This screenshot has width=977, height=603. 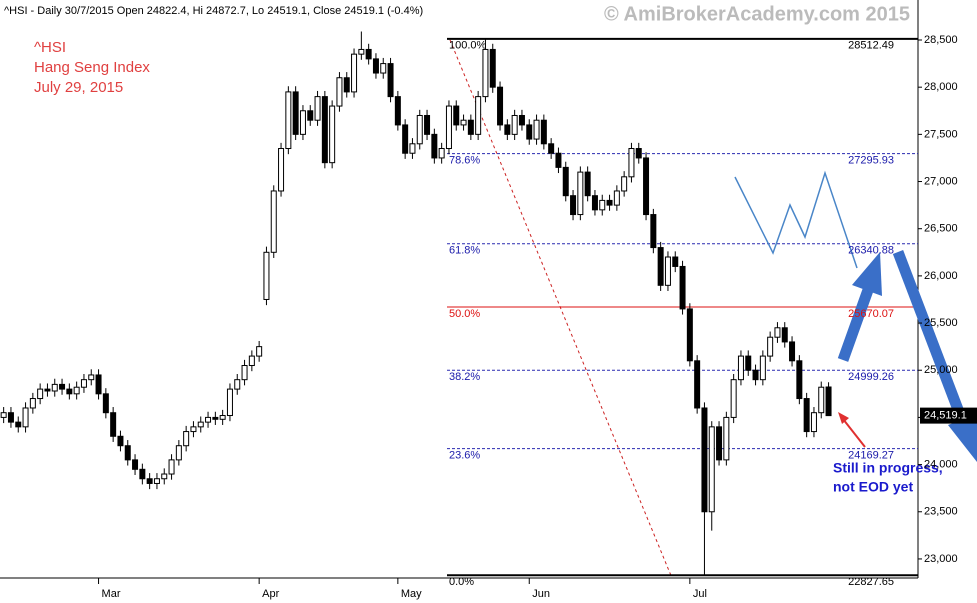 What do you see at coordinates (941, 323) in the screenshot?
I see `y-tick-label: 25,500` at bounding box center [941, 323].